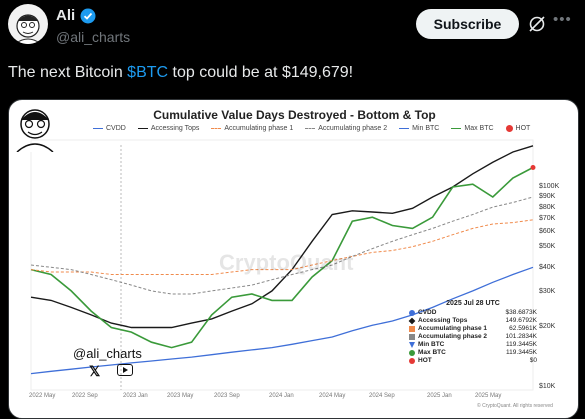 Image resolution: width=585 pixels, height=419 pixels. Describe the element at coordinates (168, 128) in the screenshot. I see `legend-accessing-tops: Accessing Tops` at that location.